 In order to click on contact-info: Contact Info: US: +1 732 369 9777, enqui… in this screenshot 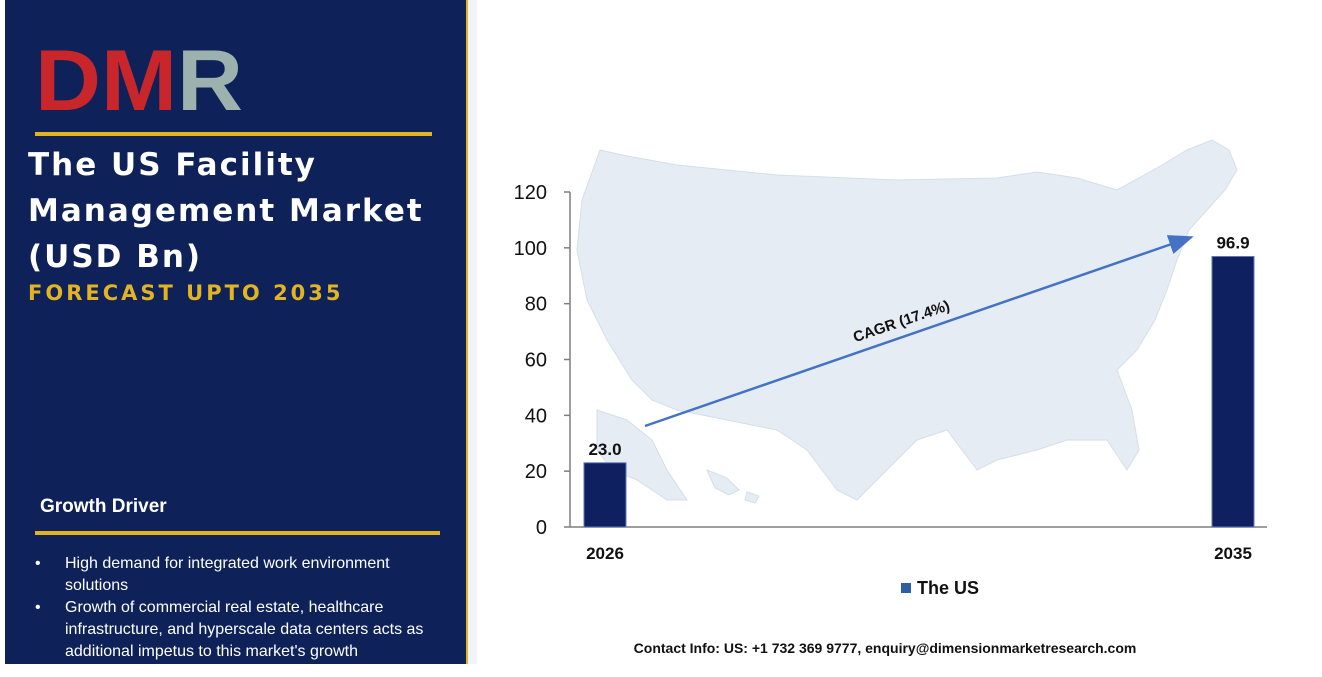, I will do `click(885, 648)`.